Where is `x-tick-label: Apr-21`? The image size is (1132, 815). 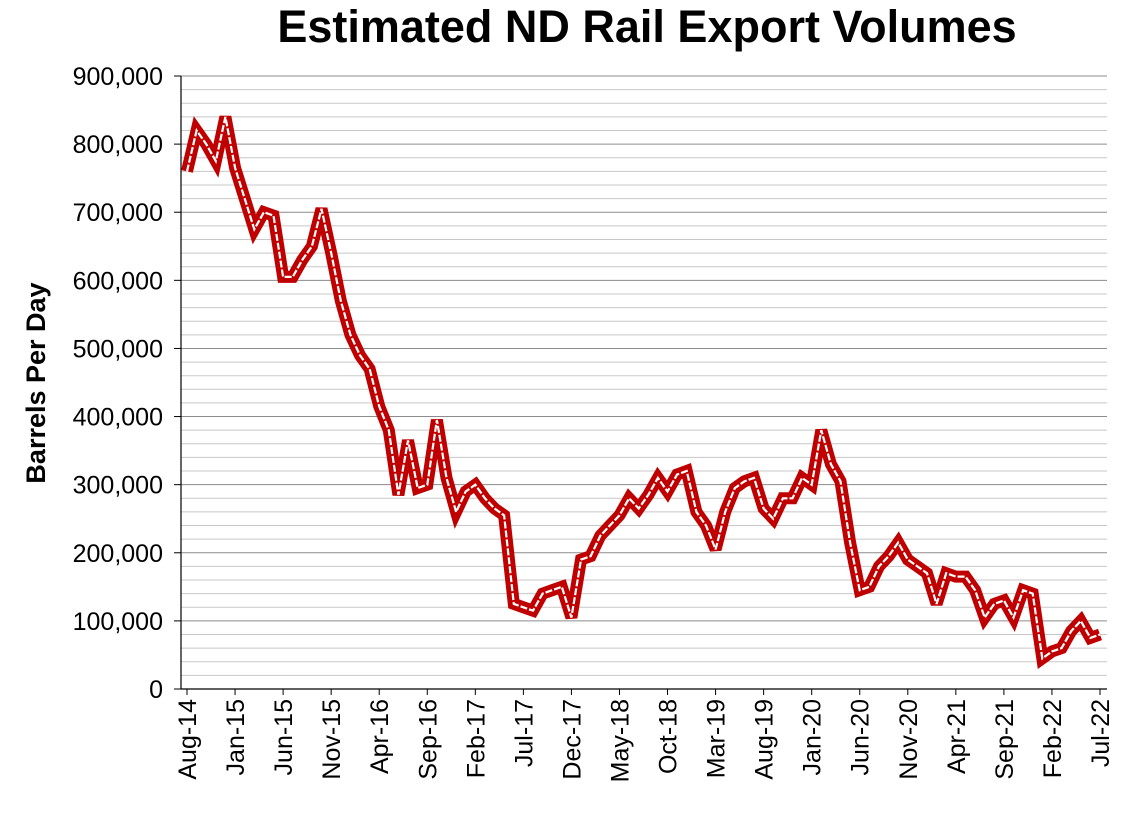 x-tick-label: Apr-21 is located at coordinates (957, 736).